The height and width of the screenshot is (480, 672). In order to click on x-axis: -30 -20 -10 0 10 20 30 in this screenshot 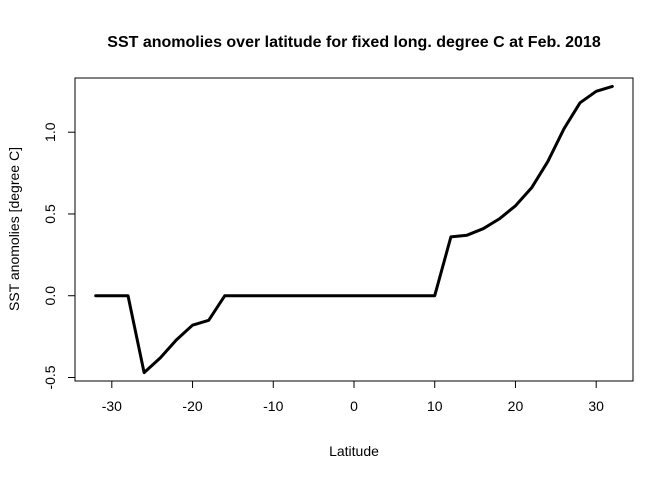, I will do `click(353, 397)`.